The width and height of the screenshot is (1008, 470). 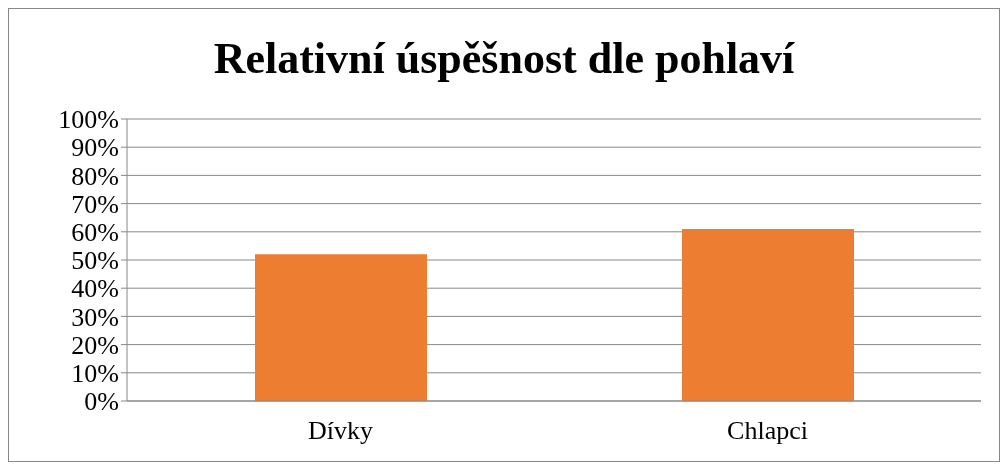 What do you see at coordinates (95, 204) in the screenshot?
I see `y-tick-label: 70%` at bounding box center [95, 204].